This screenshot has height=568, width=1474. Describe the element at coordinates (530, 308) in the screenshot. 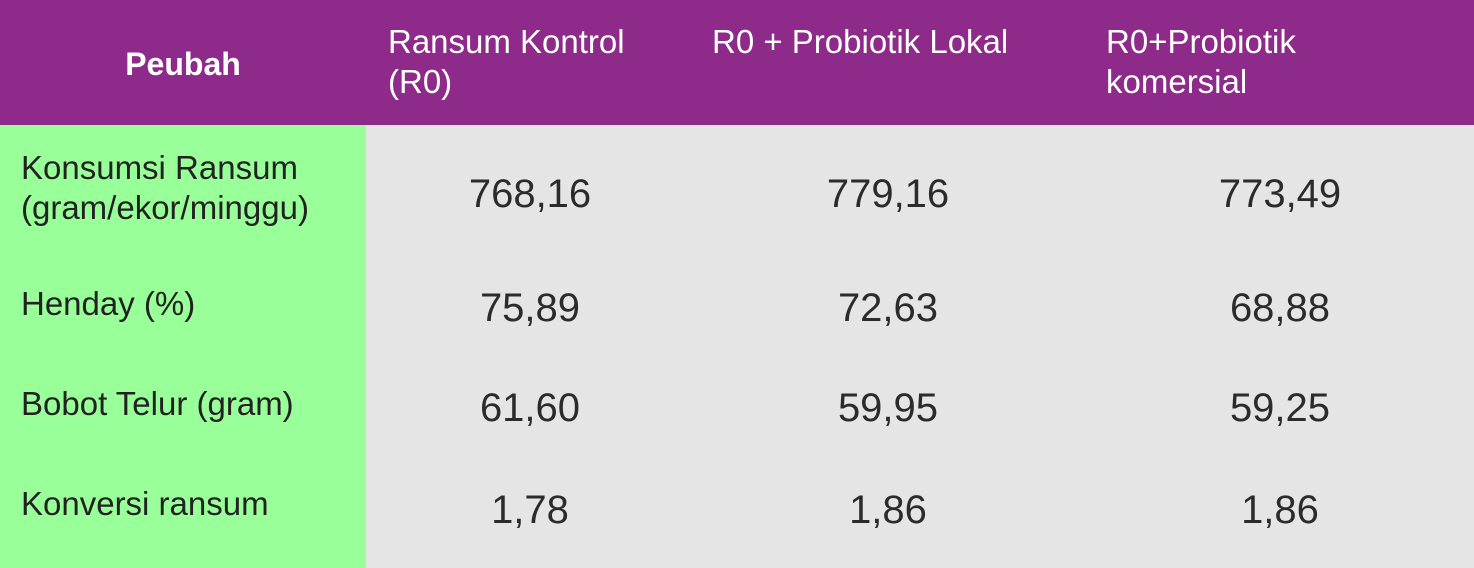

I see `cell-value: 75,89` at that location.